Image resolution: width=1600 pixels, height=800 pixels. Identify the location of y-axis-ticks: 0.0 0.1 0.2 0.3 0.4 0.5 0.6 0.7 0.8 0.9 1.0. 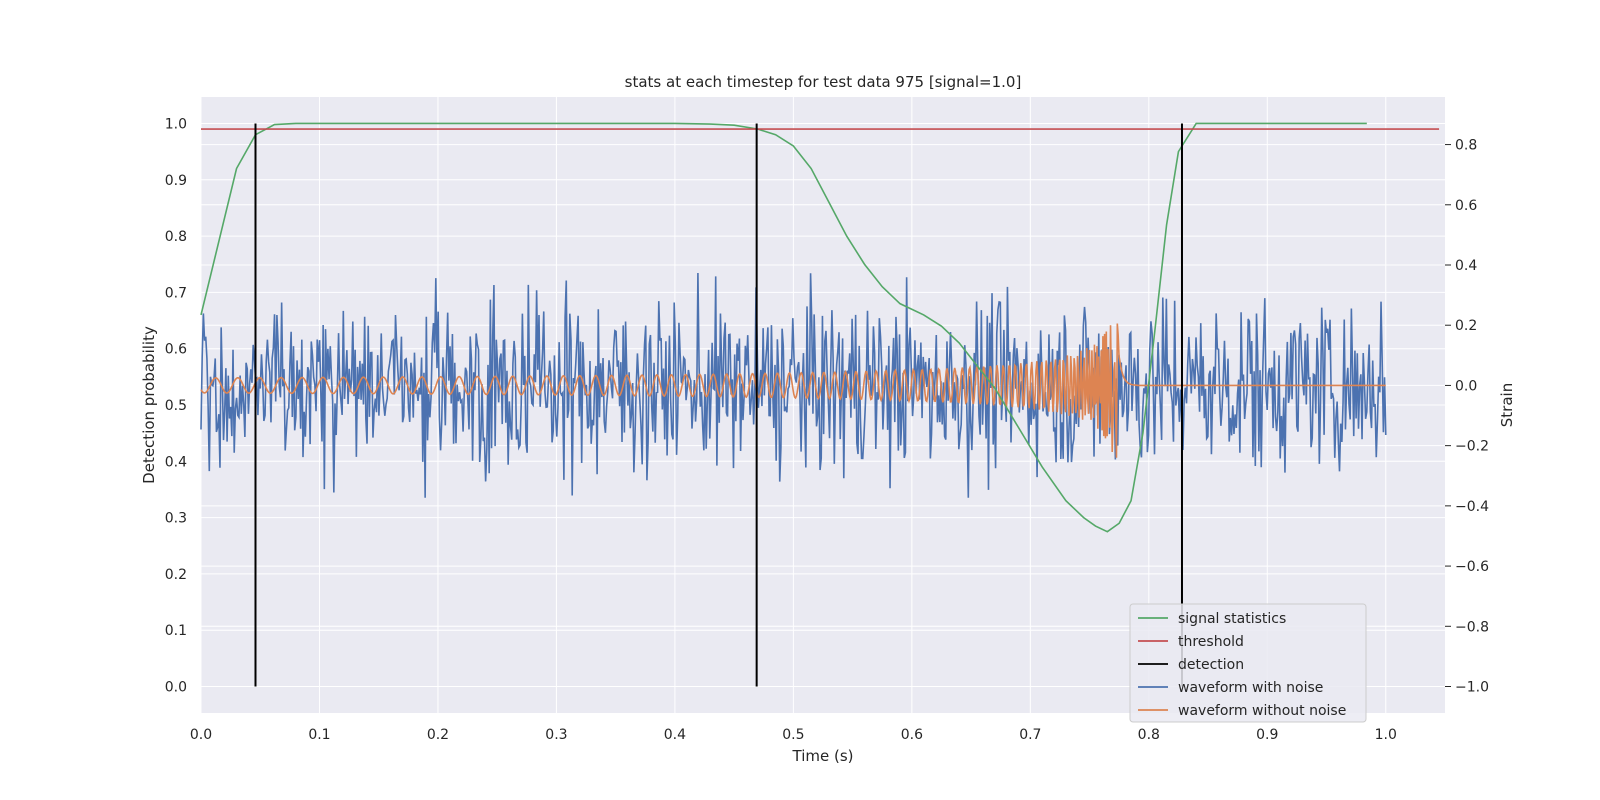
(176, 405).